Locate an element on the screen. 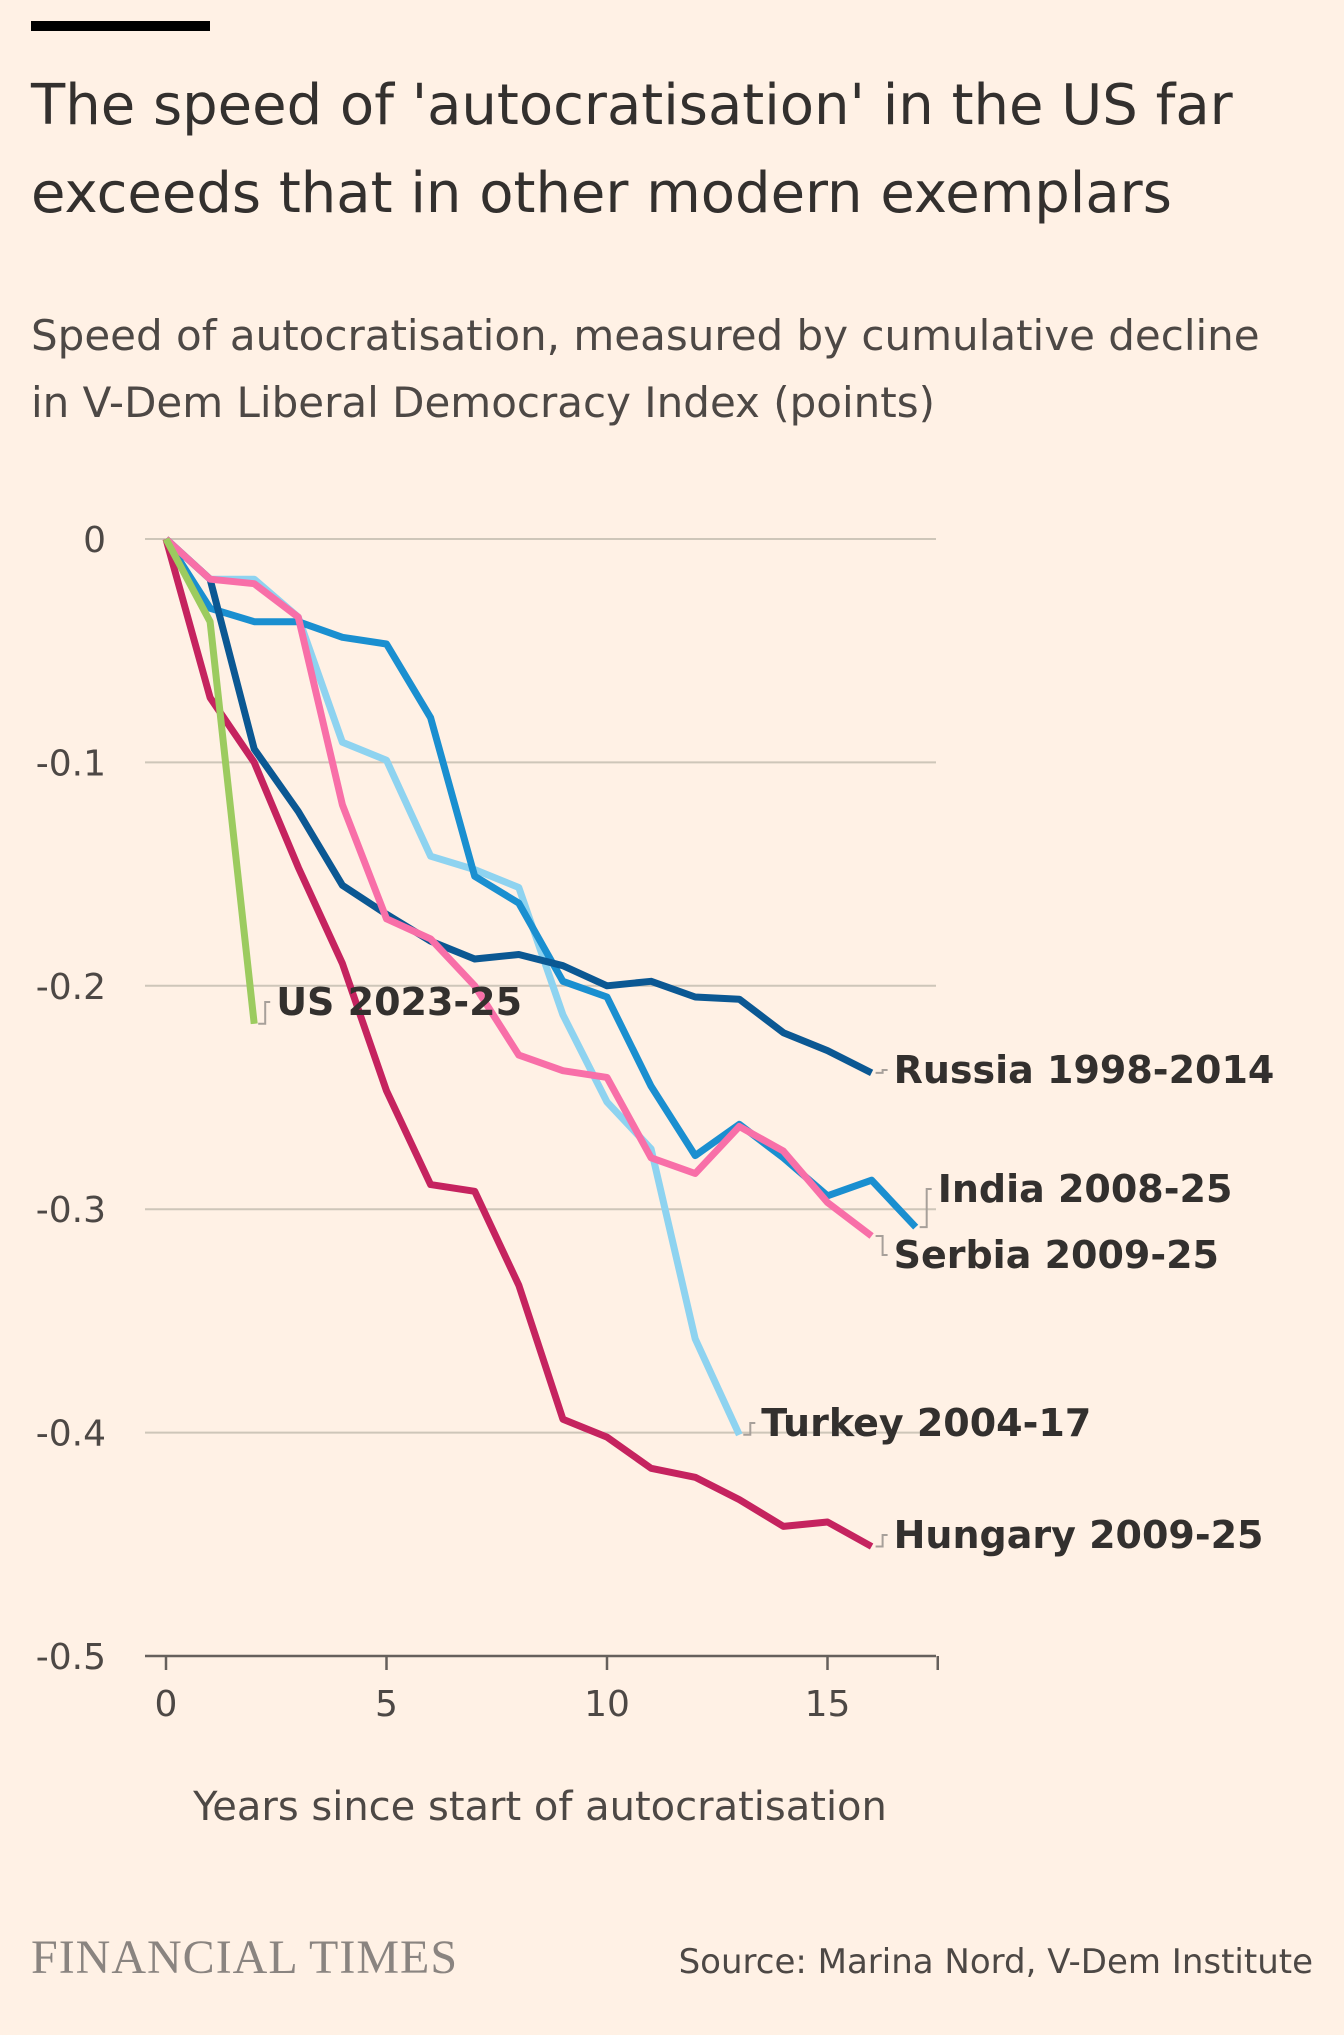 The width and height of the screenshot is (1344, 2035). x-tick-label: 0 is located at coordinates (166, 1704).